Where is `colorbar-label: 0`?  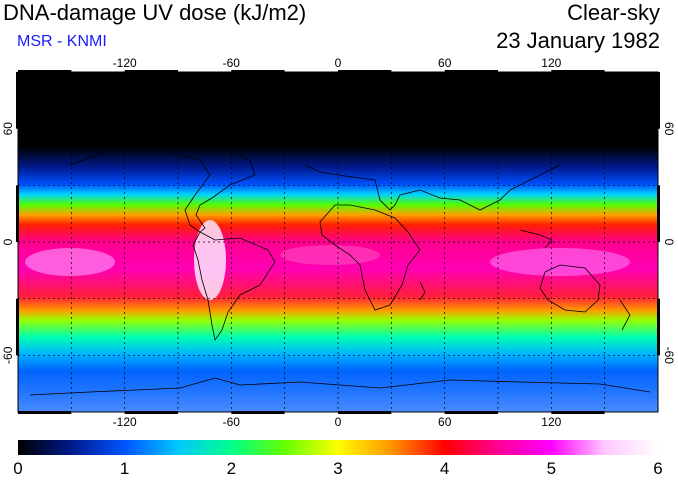
colorbar-label: 0 is located at coordinates (18, 468).